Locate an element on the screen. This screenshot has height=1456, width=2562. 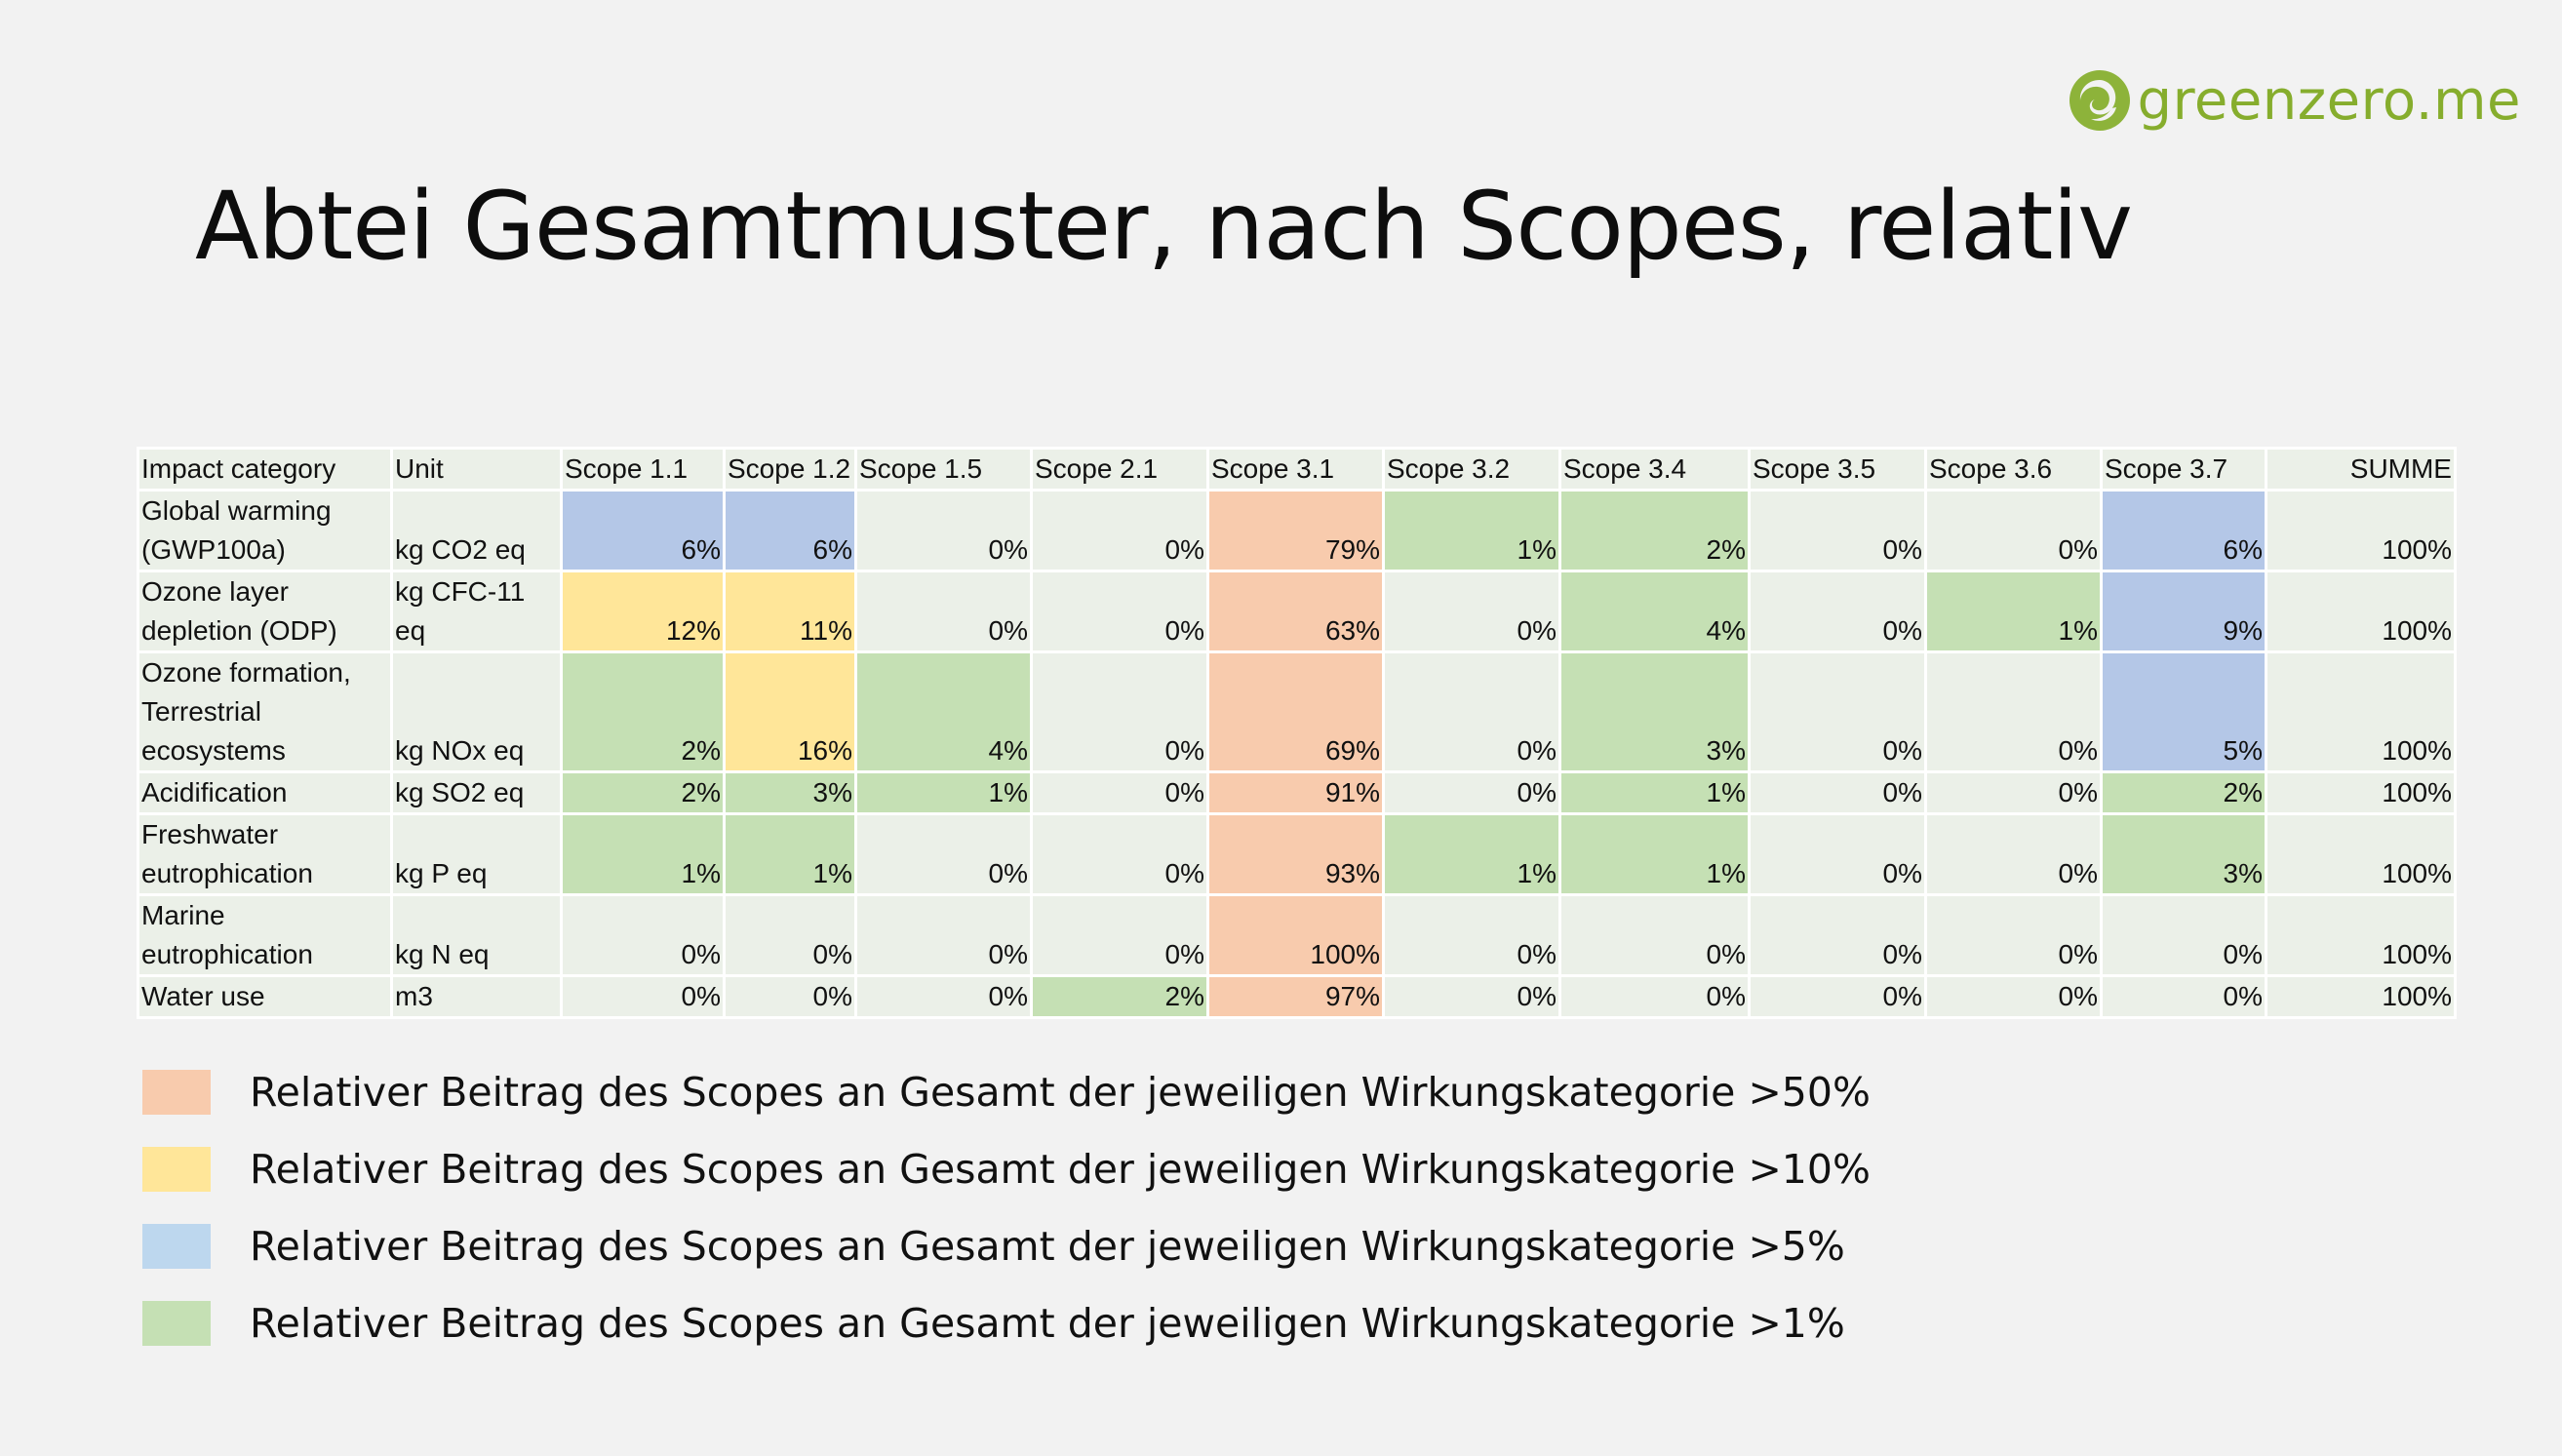
unit-cell: kg N eq is located at coordinates (476, 935).